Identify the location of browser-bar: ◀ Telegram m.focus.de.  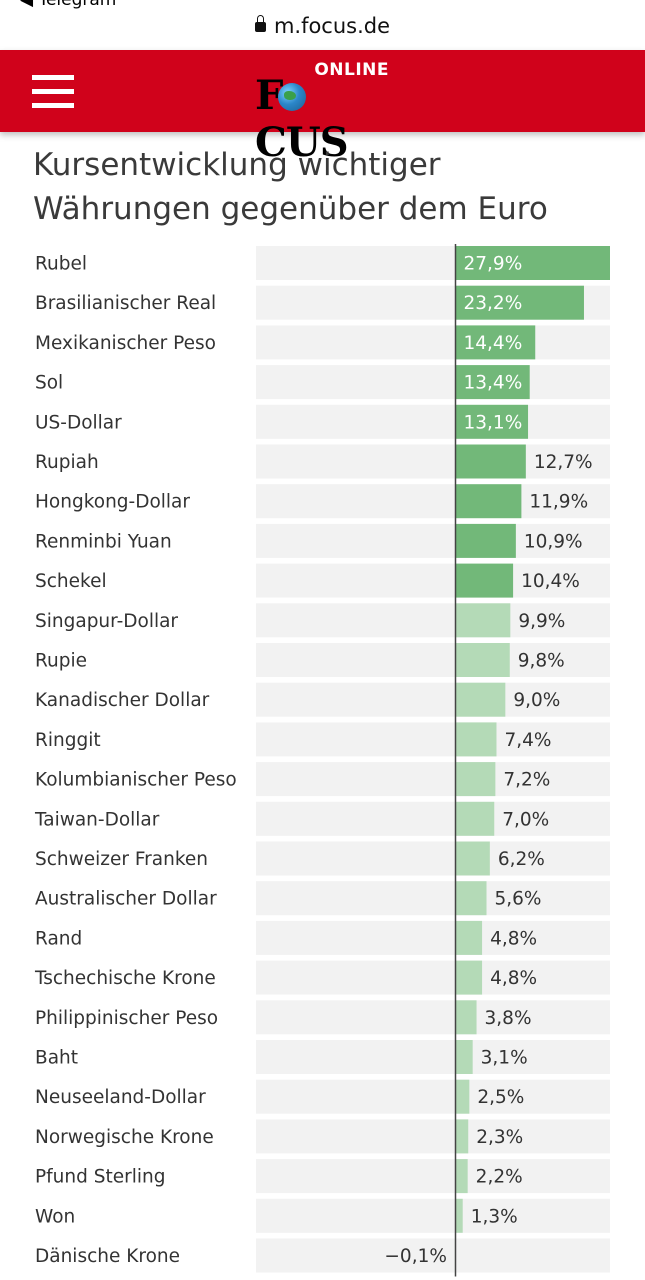
(322, 25).